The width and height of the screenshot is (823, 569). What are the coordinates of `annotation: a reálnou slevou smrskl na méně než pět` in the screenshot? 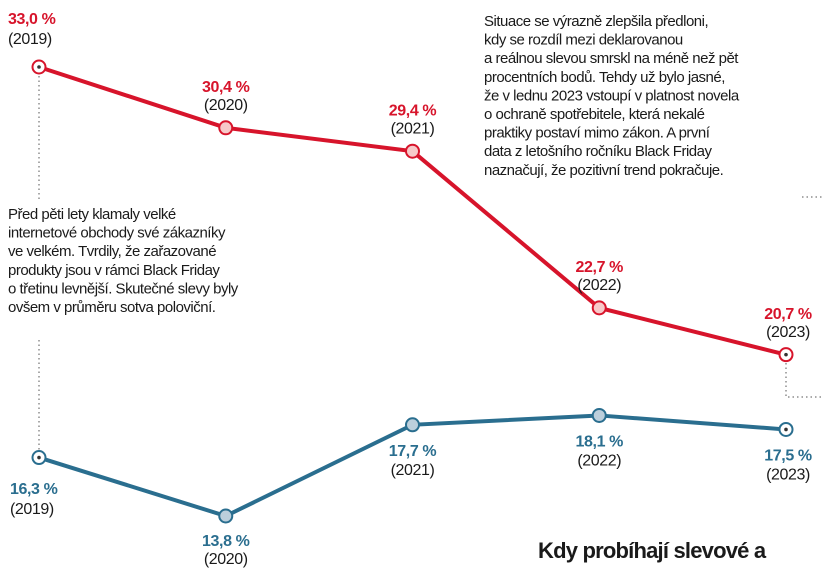 It's located at (611, 58).